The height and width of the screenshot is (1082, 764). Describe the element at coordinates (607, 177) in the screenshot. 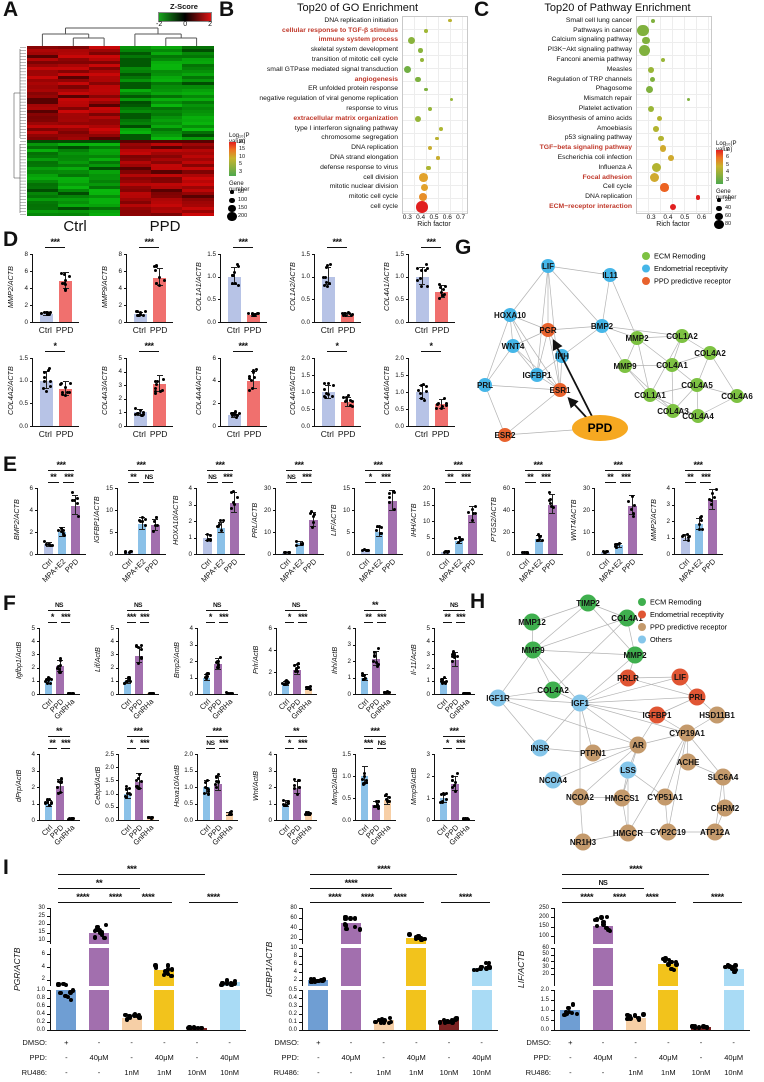

I see `dotplot-category-label: Focal adhesion` at that location.